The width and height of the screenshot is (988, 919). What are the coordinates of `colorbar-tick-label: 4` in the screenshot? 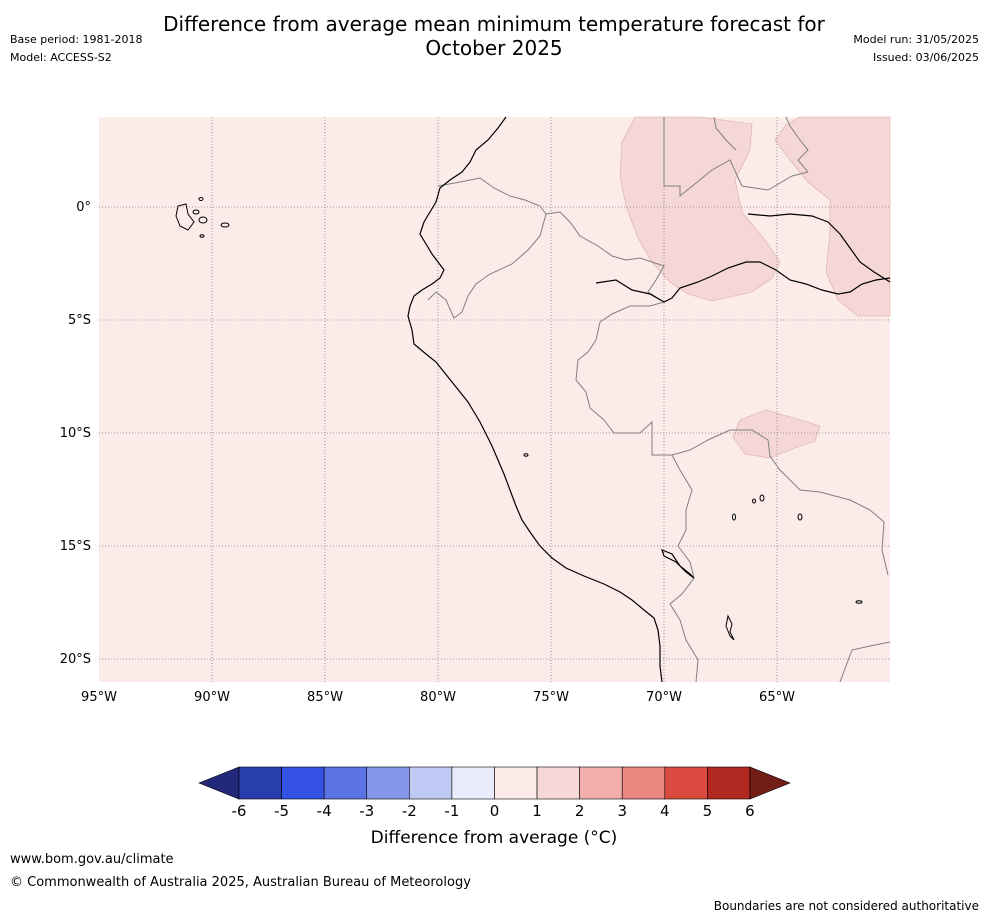 It's located at (665, 811).